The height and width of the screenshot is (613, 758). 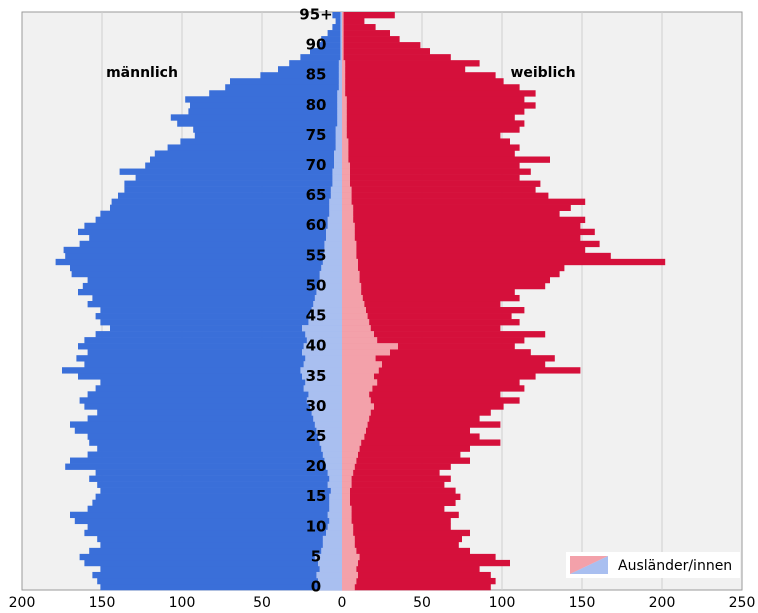 I want to click on age-label: 20, so click(x=316, y=466).